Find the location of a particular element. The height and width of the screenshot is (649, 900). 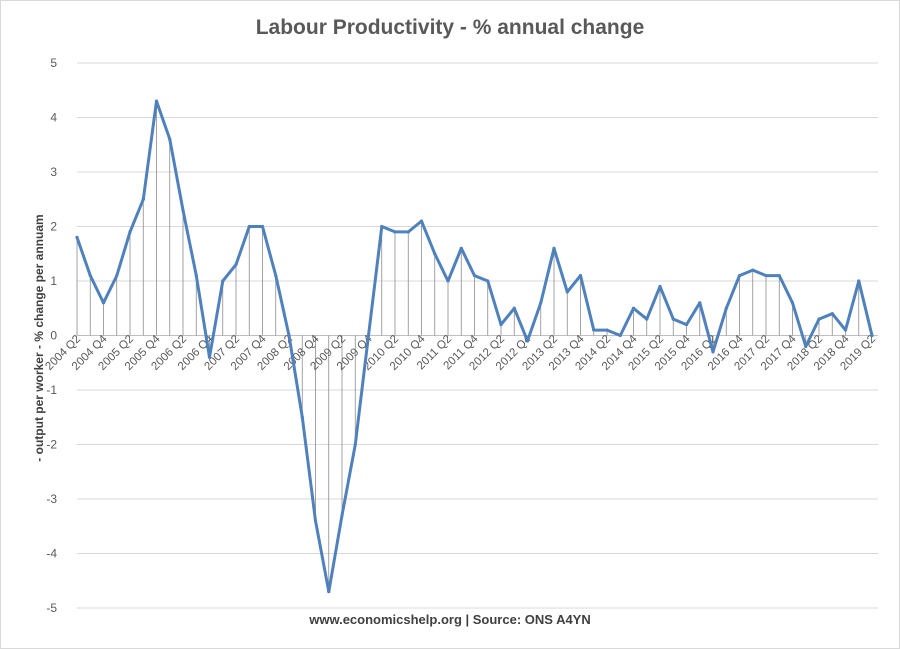

y-tick-label: -5 is located at coordinates (51, 608).